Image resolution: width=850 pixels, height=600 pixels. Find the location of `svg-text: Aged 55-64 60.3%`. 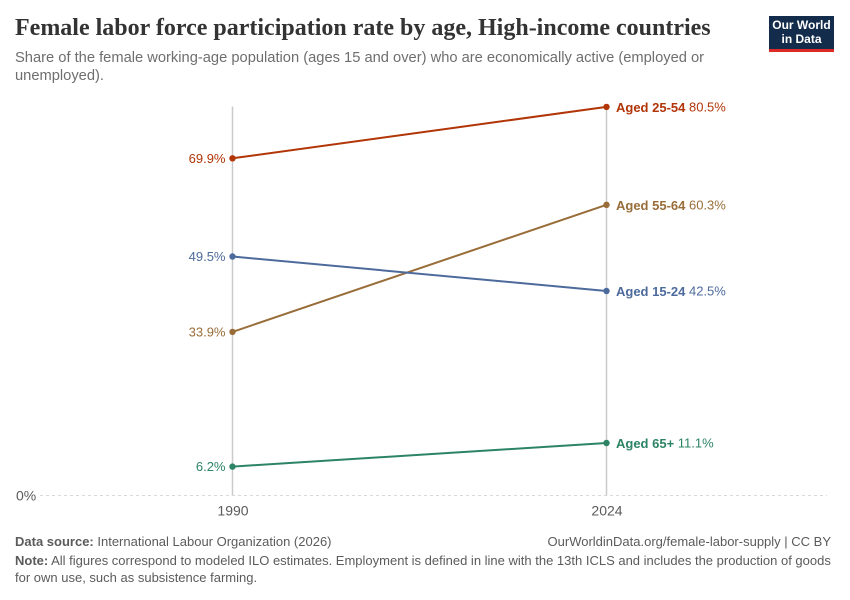

svg-text: Aged 55-64 60.3% is located at coordinates (671, 204).